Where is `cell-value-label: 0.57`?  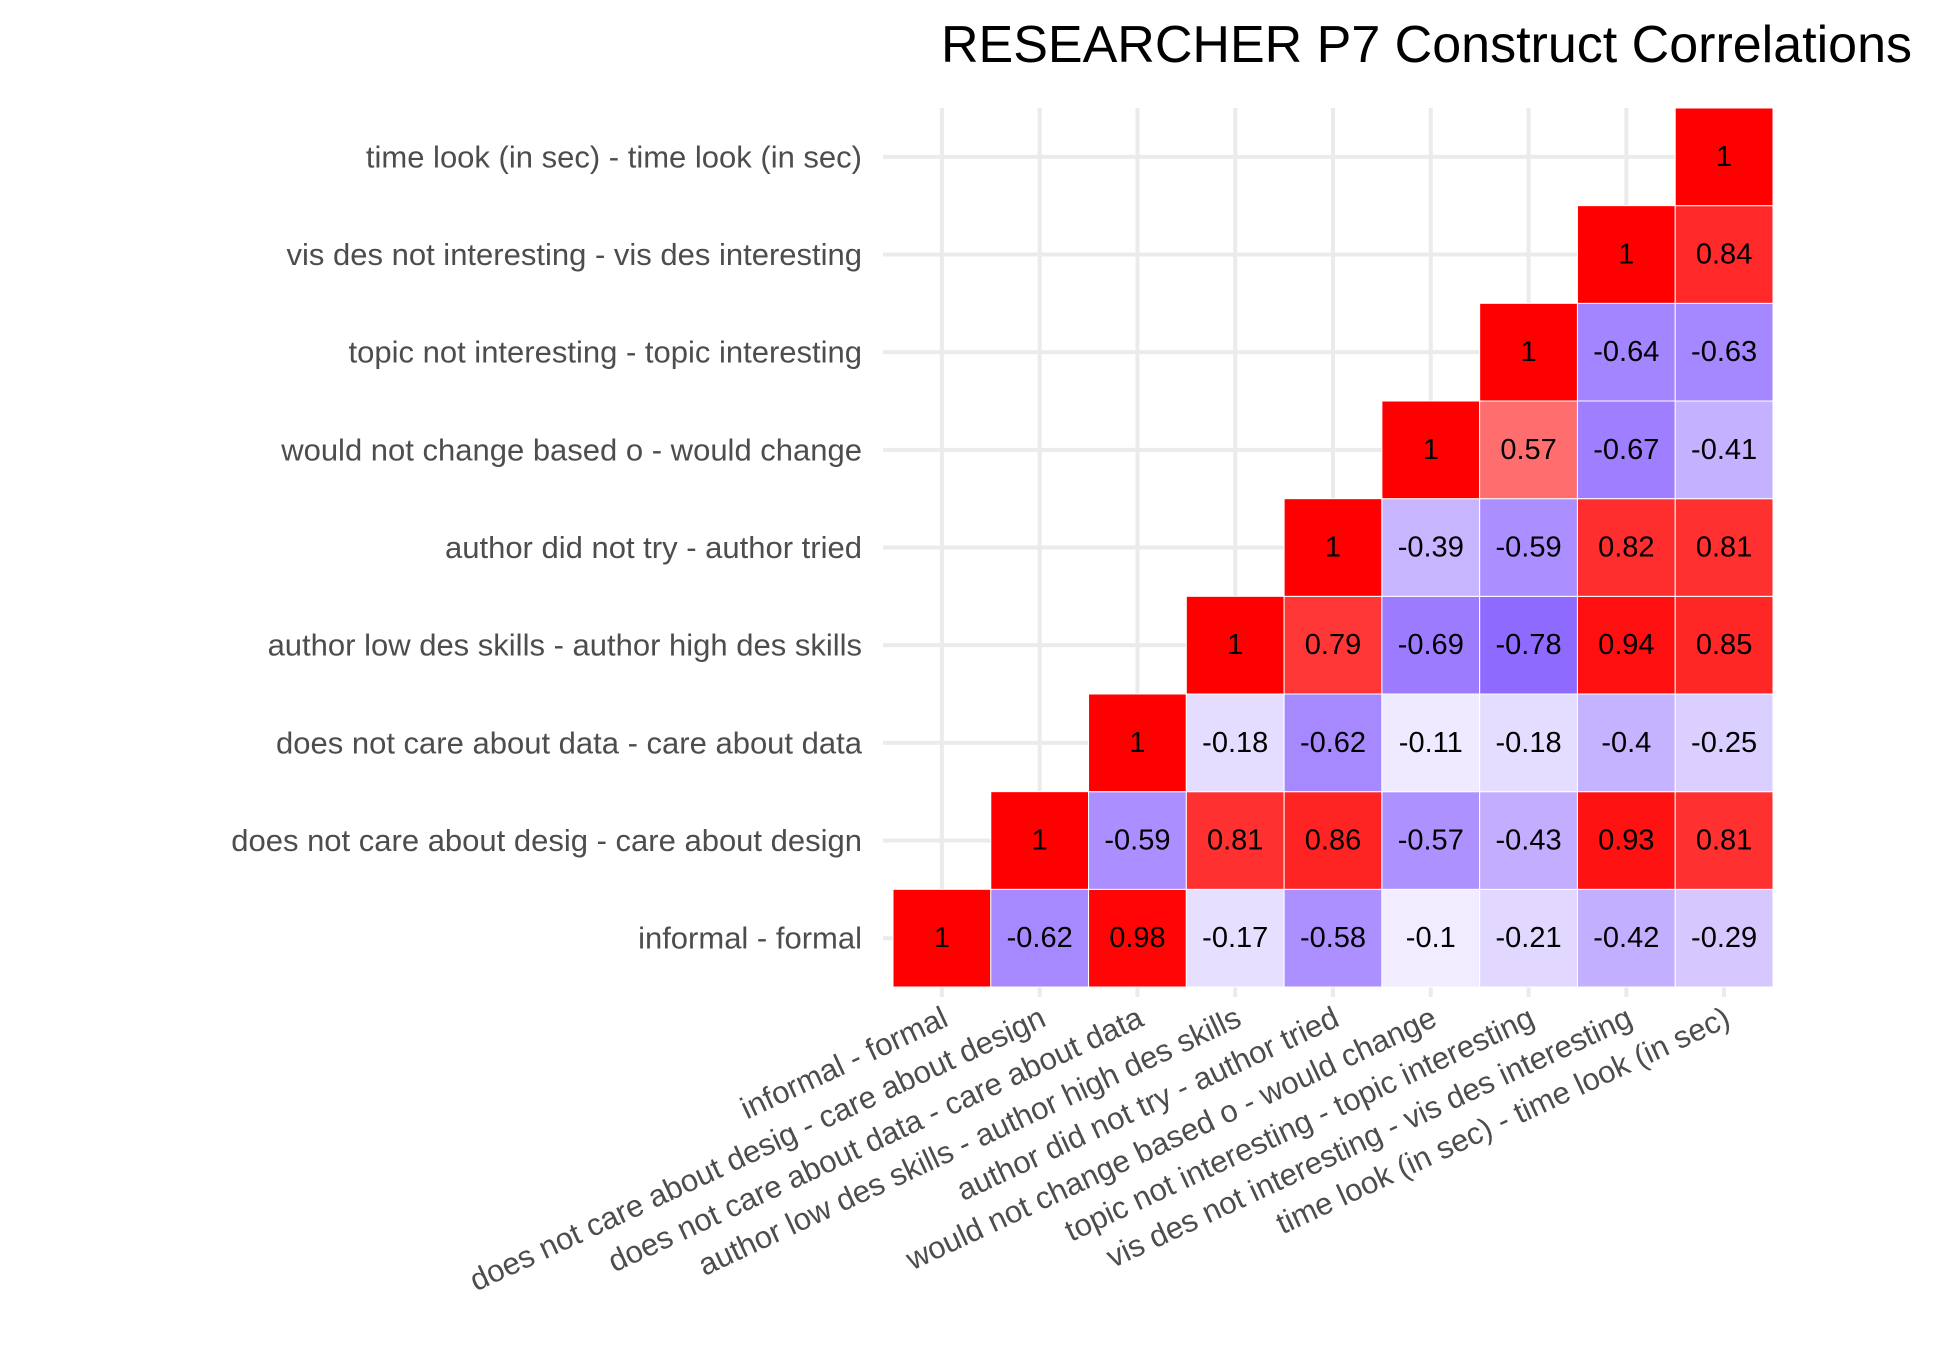 cell-value-label: 0.57 is located at coordinates (1528, 450).